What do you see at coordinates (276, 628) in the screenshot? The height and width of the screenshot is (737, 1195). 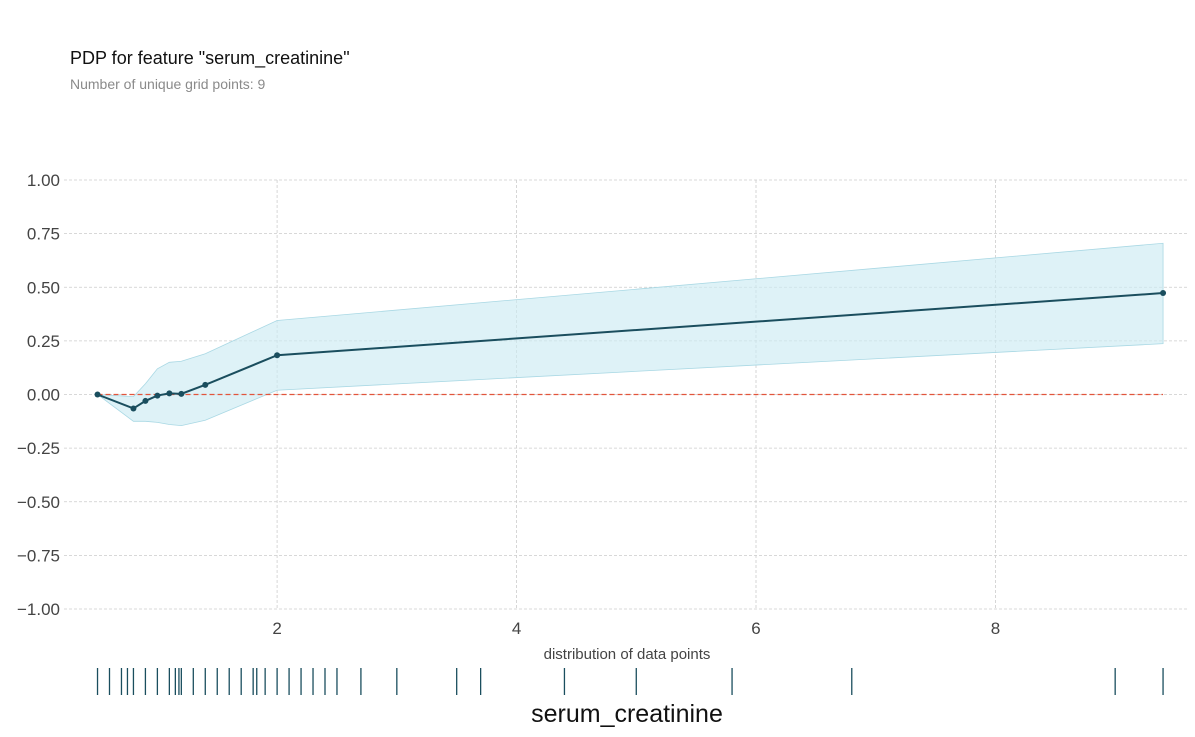 I see `x-tick-label: 2` at bounding box center [276, 628].